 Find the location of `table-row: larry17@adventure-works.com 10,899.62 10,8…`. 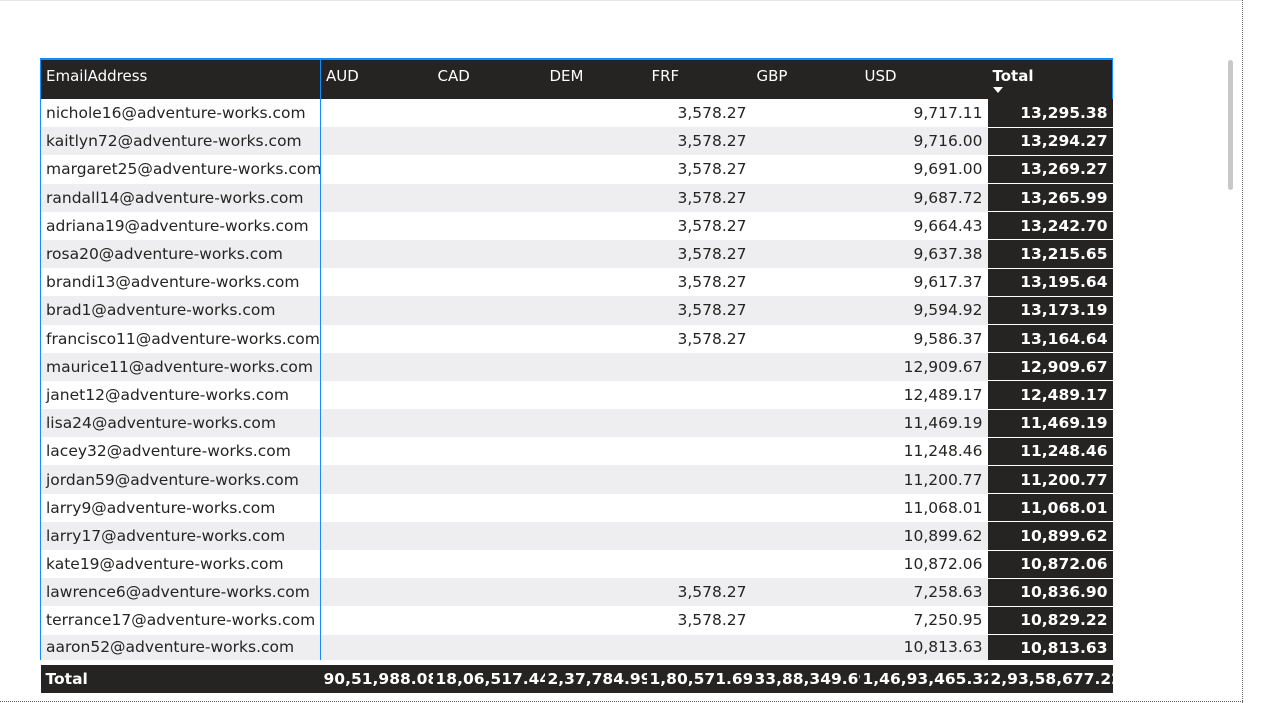

table-row: larry17@adventure-works.com 10,899.62 10,8… is located at coordinates (576, 536).